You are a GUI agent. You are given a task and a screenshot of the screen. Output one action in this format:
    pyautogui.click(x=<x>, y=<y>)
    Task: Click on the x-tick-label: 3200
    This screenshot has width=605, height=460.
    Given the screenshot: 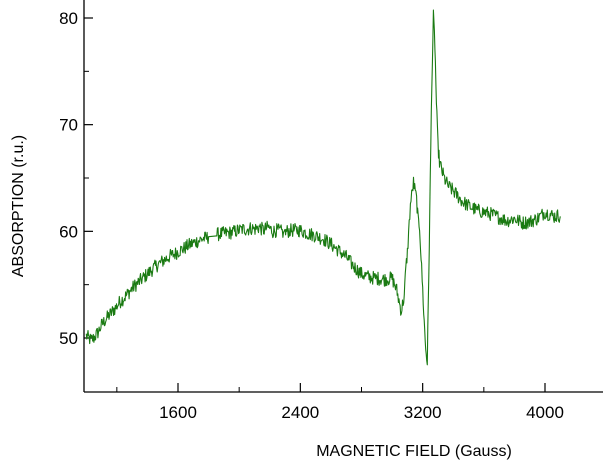 What is the action you would take?
    pyautogui.click(x=423, y=412)
    